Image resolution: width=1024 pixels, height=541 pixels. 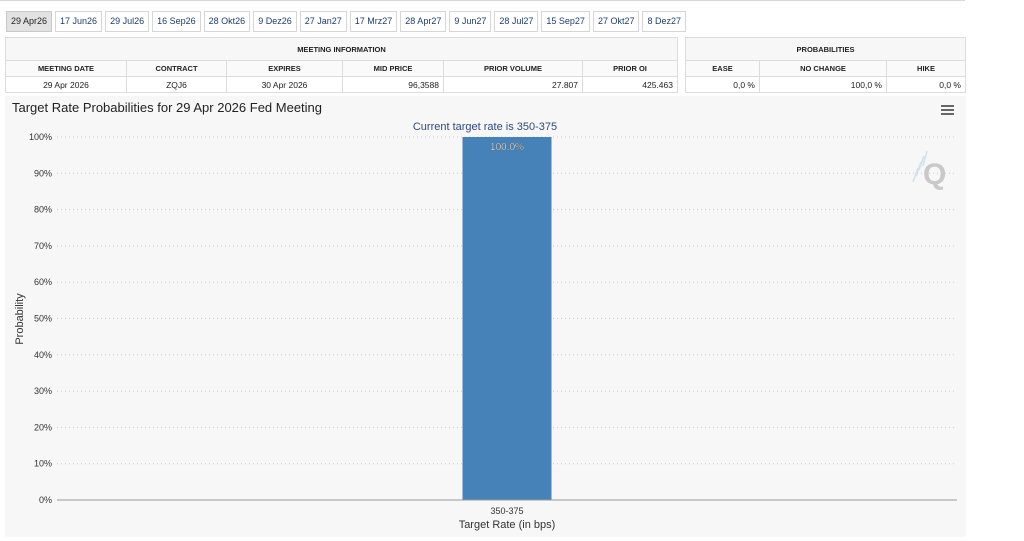 What do you see at coordinates (565, 21) in the screenshot?
I see `tab-meeting-date: 15 Sep27` at bounding box center [565, 21].